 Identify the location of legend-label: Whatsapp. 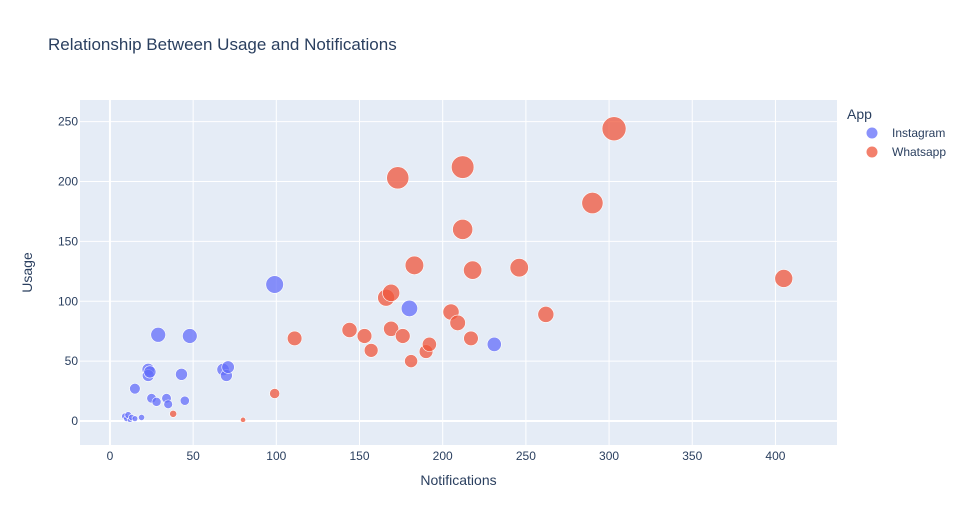
(919, 152).